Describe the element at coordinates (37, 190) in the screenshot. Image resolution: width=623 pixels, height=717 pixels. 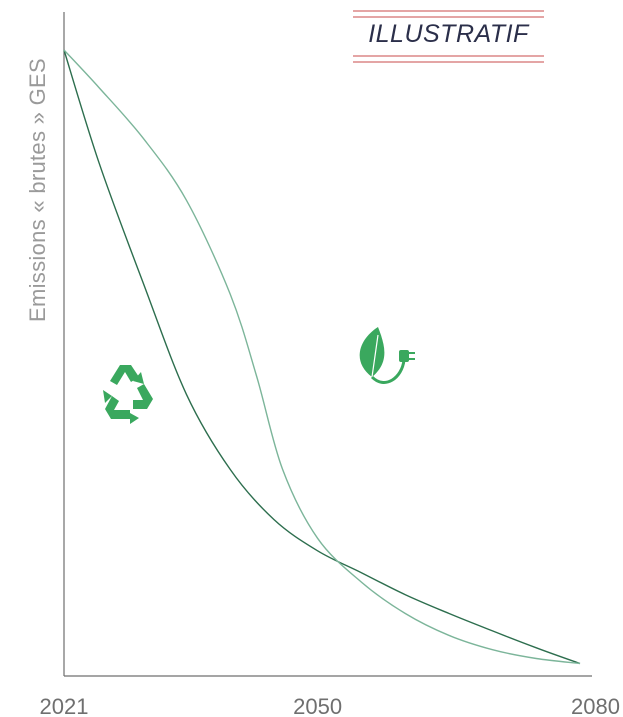
I see `y-axis-label: Emissions « brutes » GES` at that location.